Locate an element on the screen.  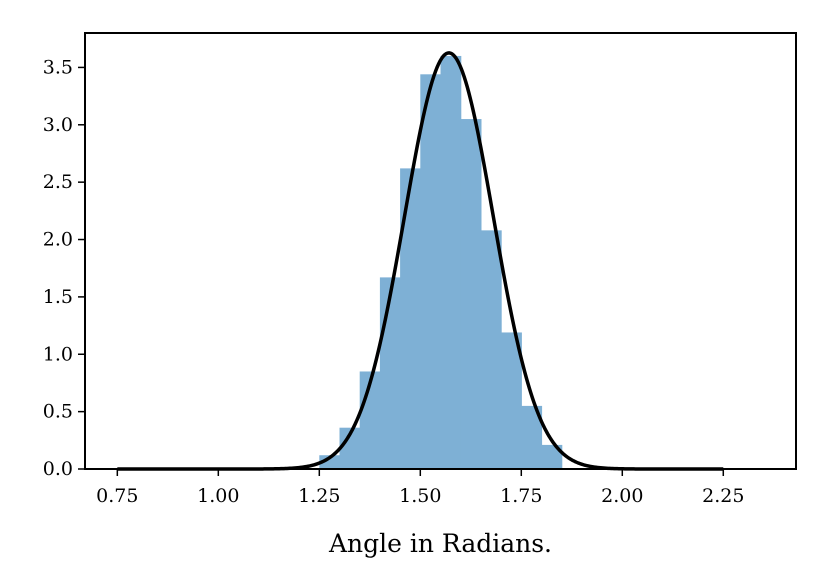
x-axis: 0.75 1.00 1.25 1.50 1.75 2.00 2.25 is located at coordinates (420, 488).